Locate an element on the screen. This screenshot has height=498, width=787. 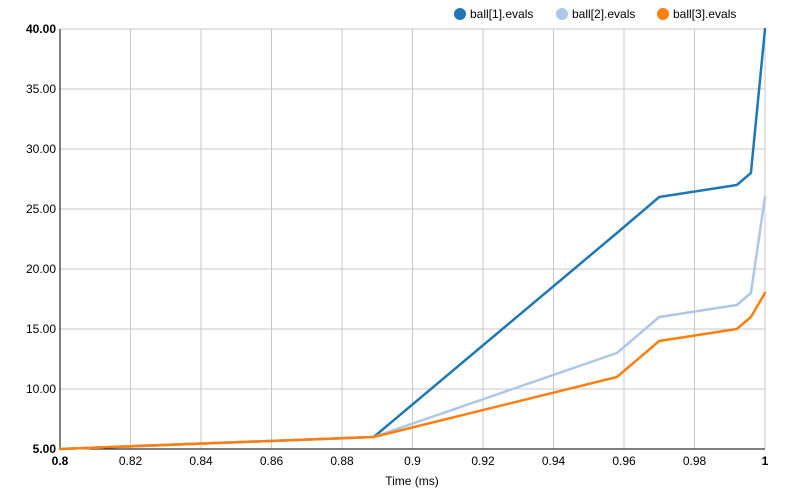
x-tick-label: 0.94 is located at coordinates (554, 461).